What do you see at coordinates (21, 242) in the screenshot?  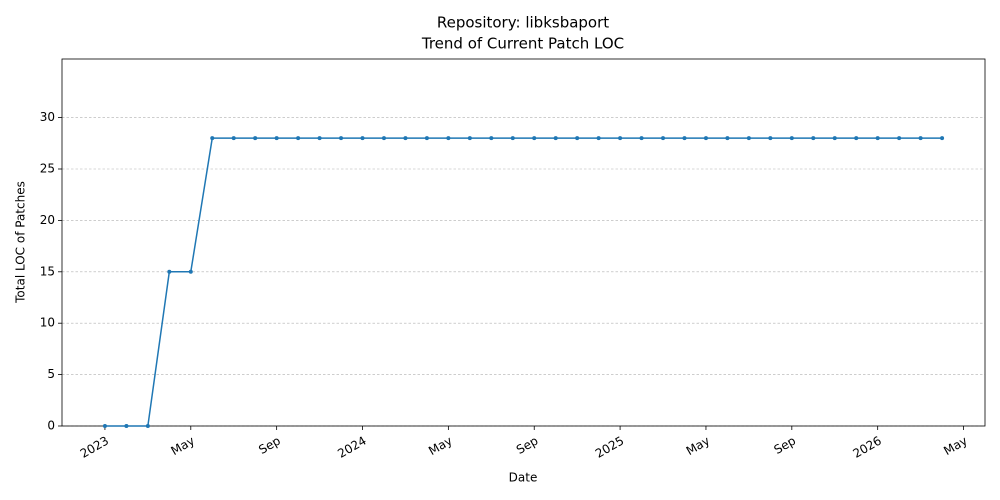 I see `y-axis-label: Total LOC of Patches` at bounding box center [21, 242].